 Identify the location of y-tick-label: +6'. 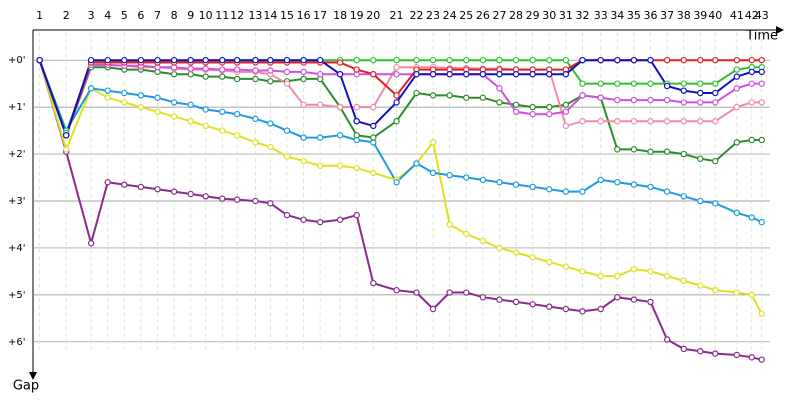
(17, 342).